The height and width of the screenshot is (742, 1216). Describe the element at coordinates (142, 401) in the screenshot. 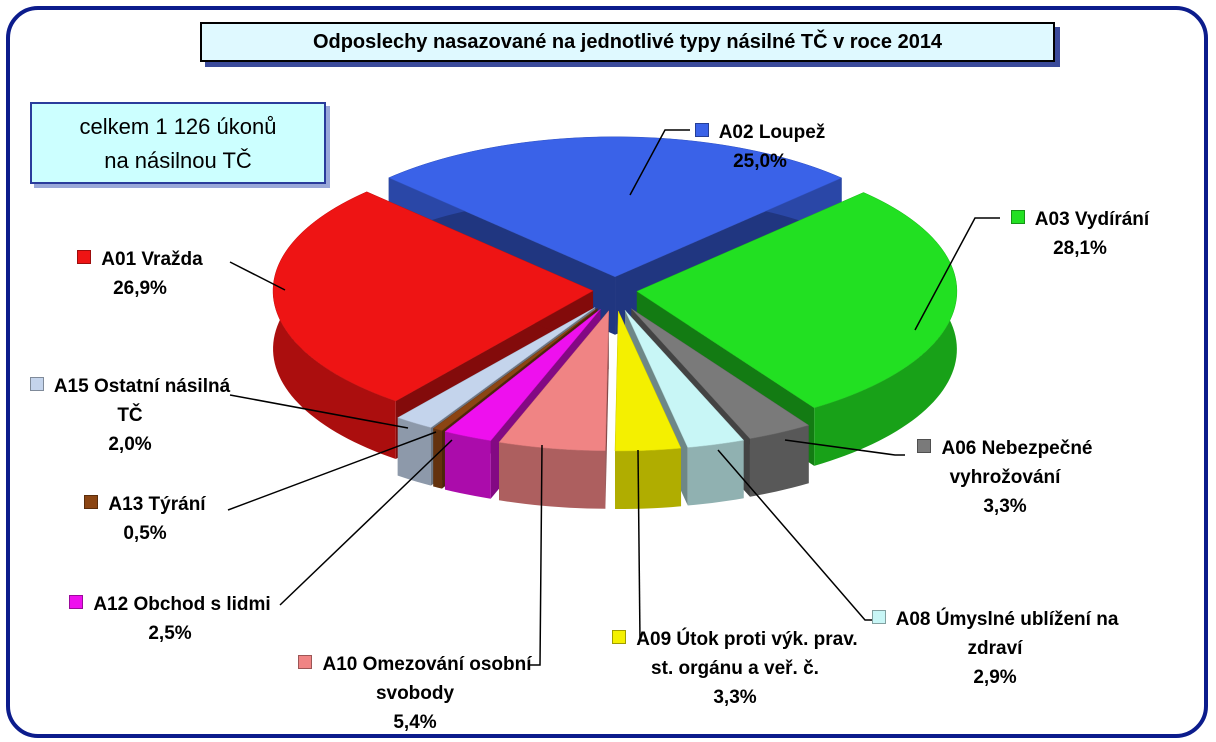

I see `category-label: A15 Ostatní násilná TČ` at that location.